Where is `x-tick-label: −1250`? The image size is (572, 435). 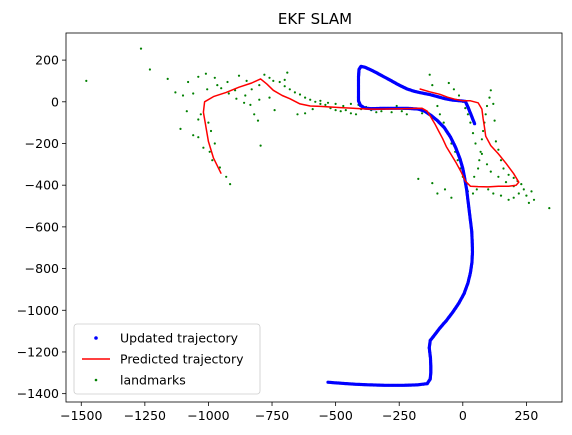
x-tick-label: −1250 is located at coordinates (145, 415).